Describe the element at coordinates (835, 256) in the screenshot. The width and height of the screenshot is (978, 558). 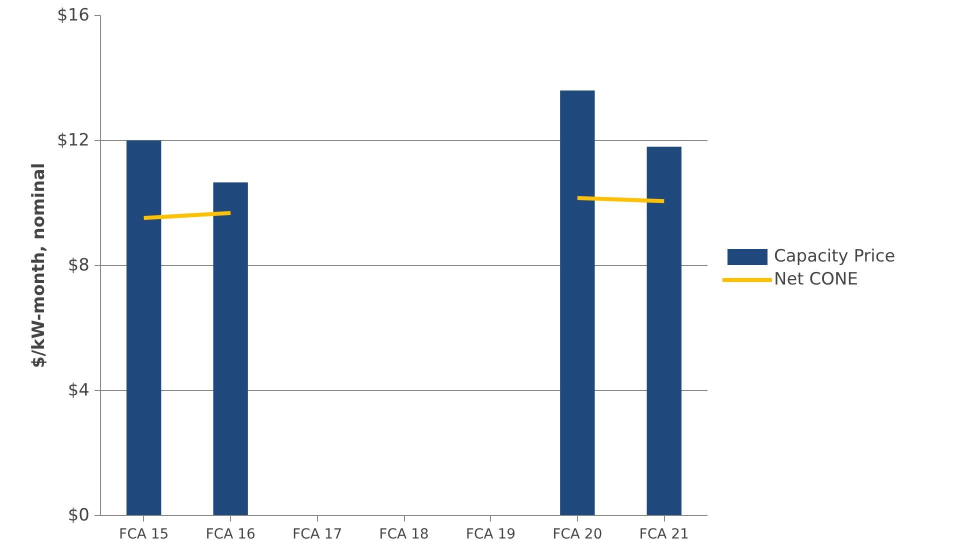
I see `legend-label: Capacity Price` at that location.